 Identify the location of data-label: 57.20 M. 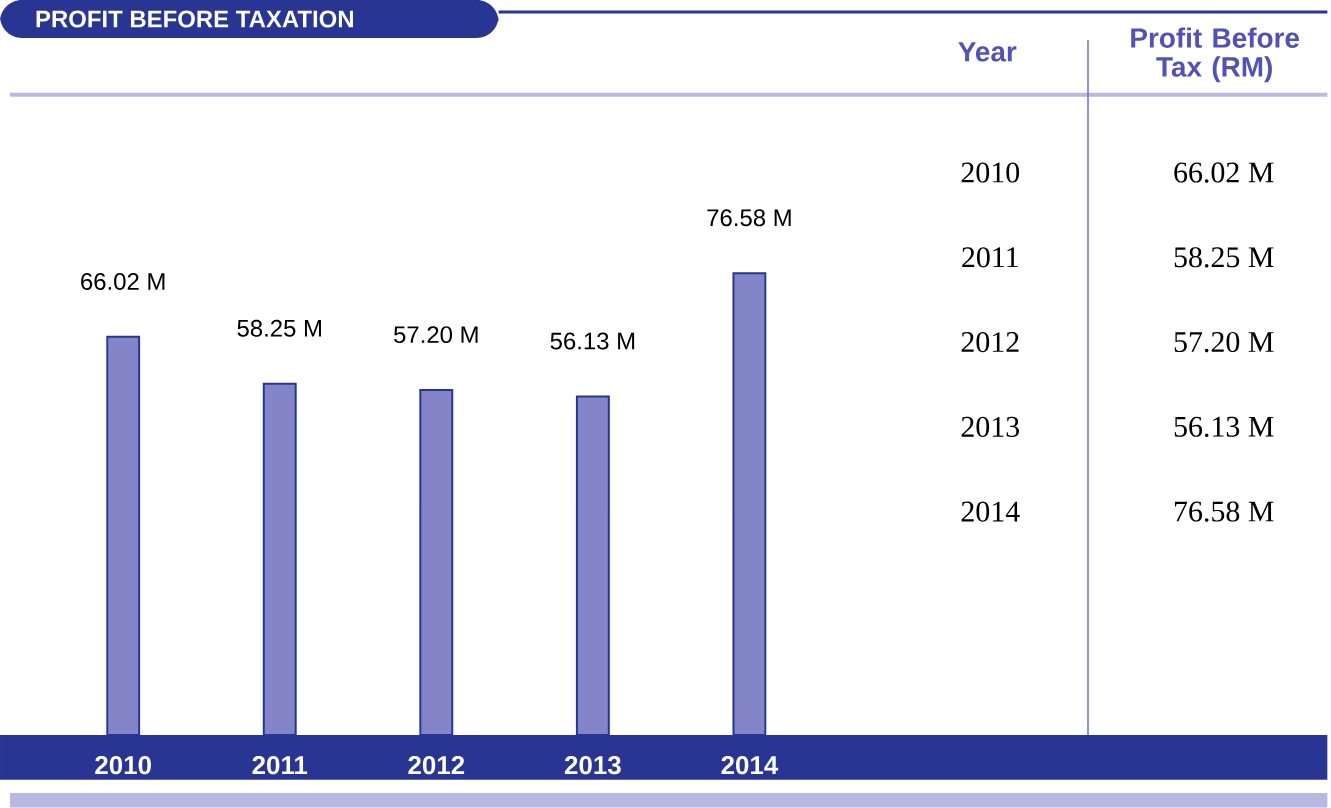
(436, 335).